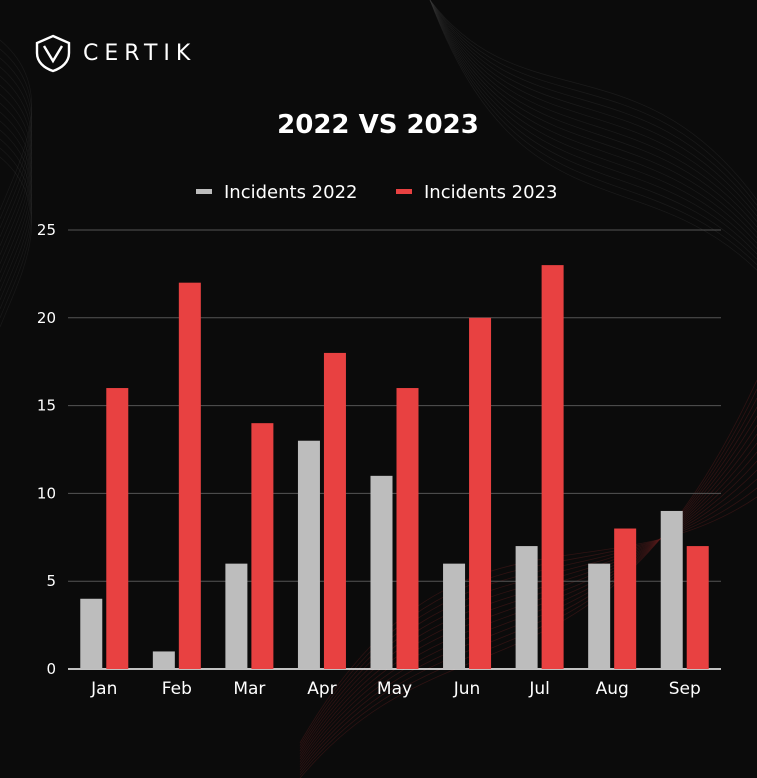 The image size is (757, 778). I want to click on bar-apr-2023, so click(334, 510).